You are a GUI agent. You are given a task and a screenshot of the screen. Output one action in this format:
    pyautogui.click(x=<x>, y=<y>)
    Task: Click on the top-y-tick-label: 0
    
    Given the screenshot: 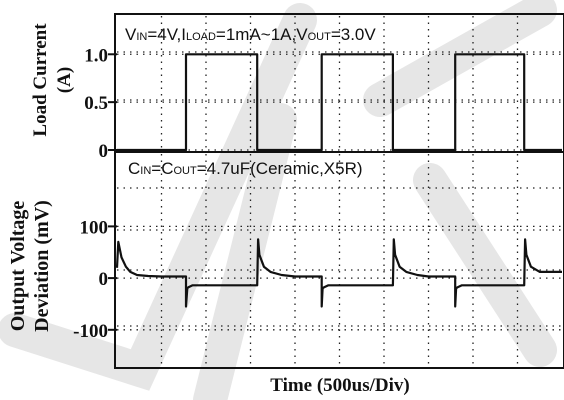 What is the action you would take?
    pyautogui.click(x=104, y=151)
    